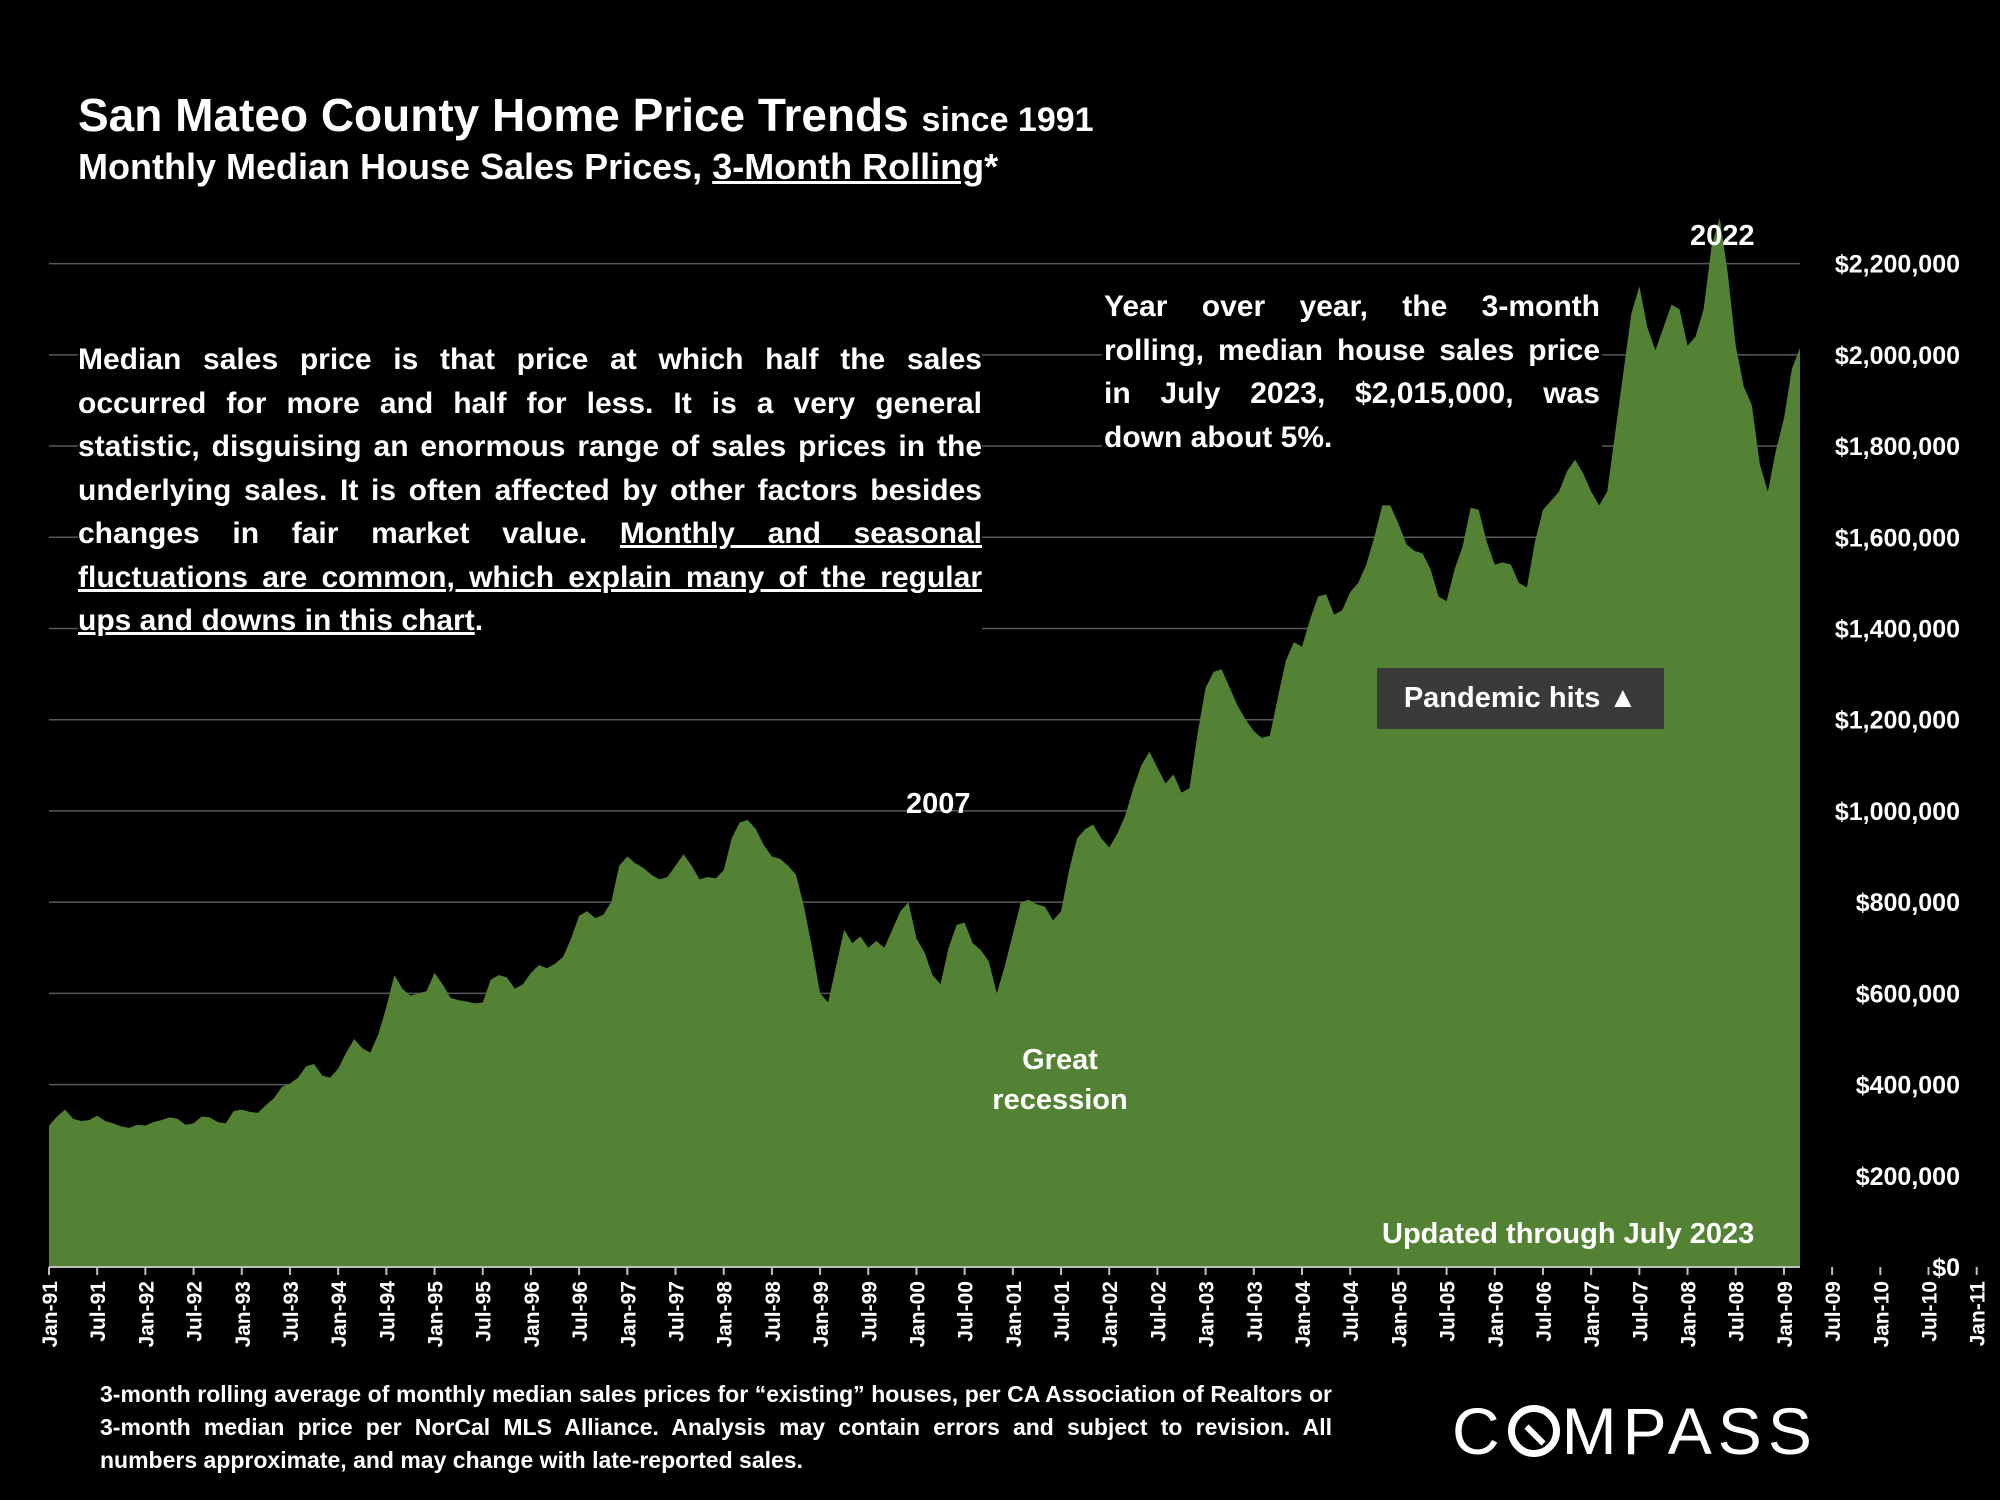 This screenshot has height=1500, width=2000. I want to click on x-tick-label: Jul-97, so click(677, 1311).